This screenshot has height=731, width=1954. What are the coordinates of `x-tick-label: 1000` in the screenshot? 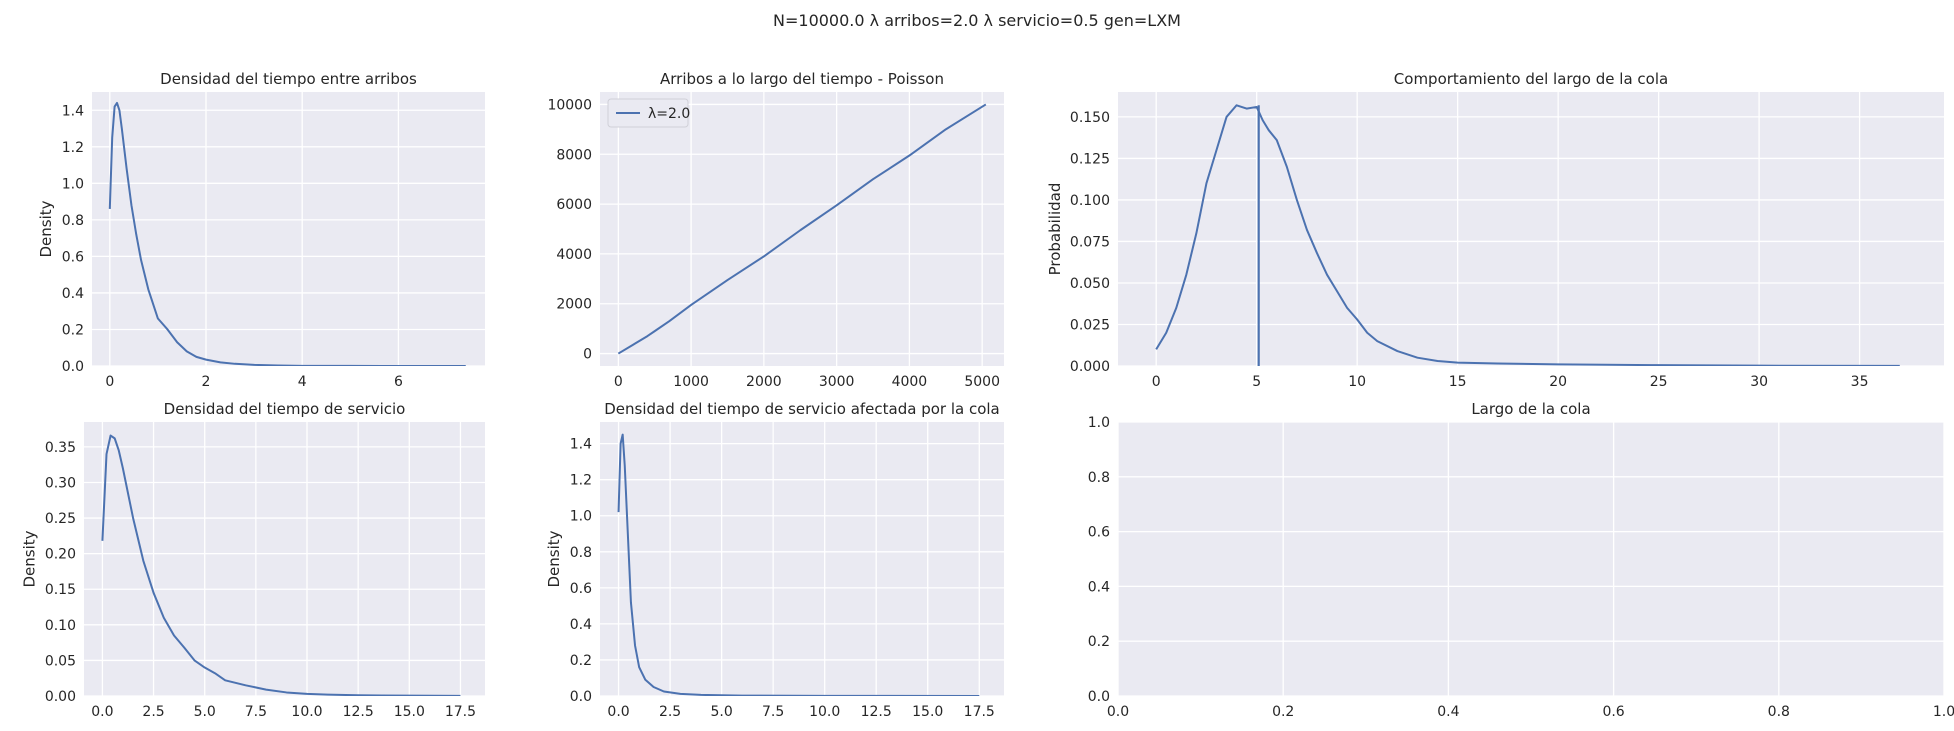 It's located at (691, 382).